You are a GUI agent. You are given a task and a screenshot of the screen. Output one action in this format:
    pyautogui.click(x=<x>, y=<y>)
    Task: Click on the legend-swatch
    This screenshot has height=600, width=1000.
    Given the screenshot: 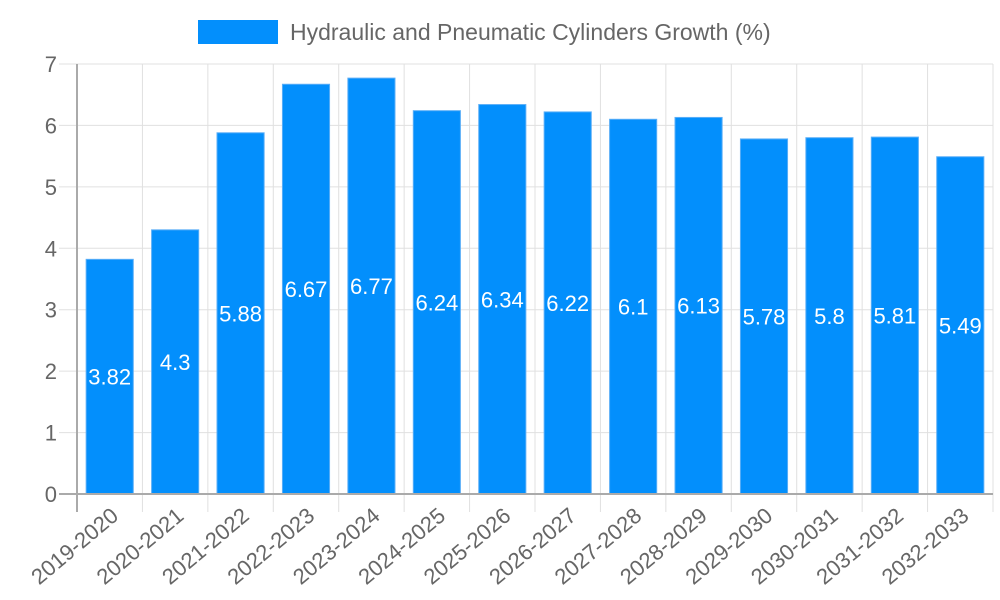 What is the action you would take?
    pyautogui.click(x=238, y=32)
    